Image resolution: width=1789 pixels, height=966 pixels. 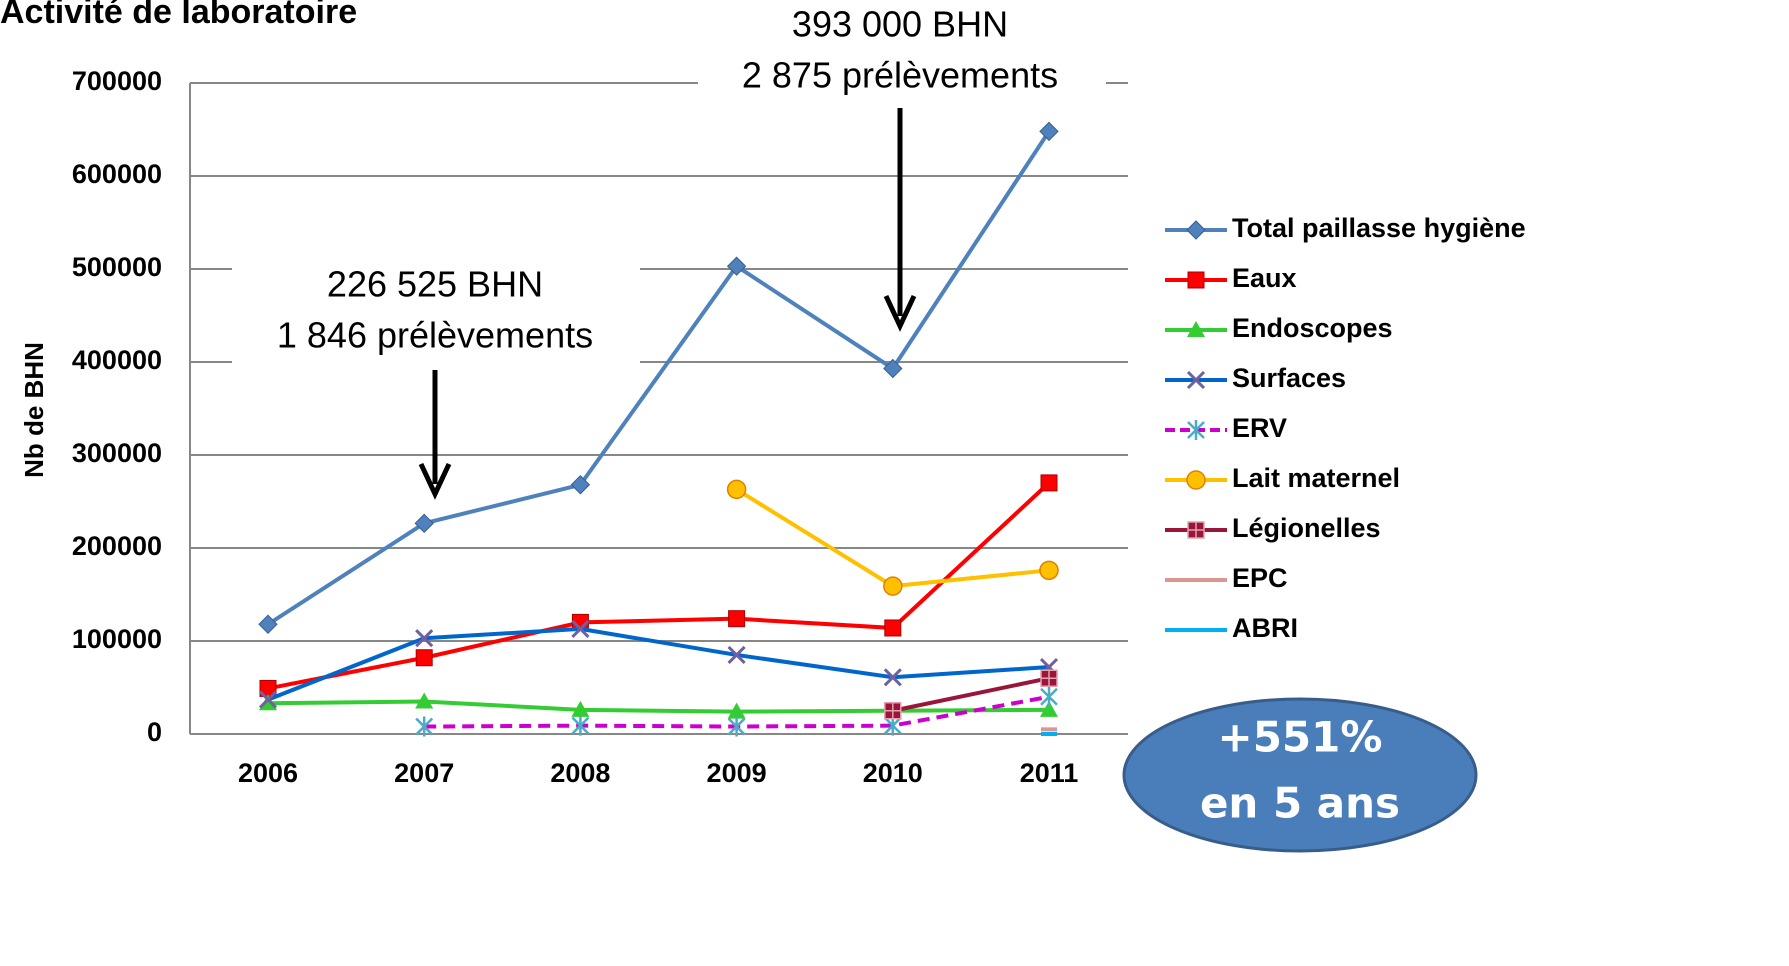 What do you see at coordinates (268, 773) in the screenshot?
I see `x-tick-label: 2006` at bounding box center [268, 773].